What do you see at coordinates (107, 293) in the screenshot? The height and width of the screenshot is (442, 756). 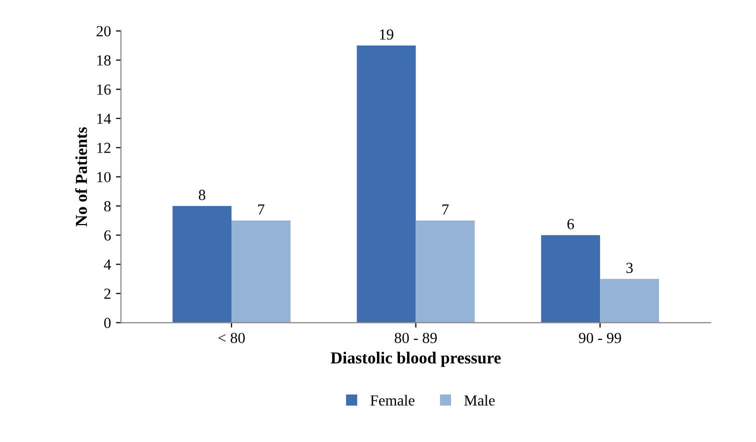 I see `y-tick-label: 2` at bounding box center [107, 293].